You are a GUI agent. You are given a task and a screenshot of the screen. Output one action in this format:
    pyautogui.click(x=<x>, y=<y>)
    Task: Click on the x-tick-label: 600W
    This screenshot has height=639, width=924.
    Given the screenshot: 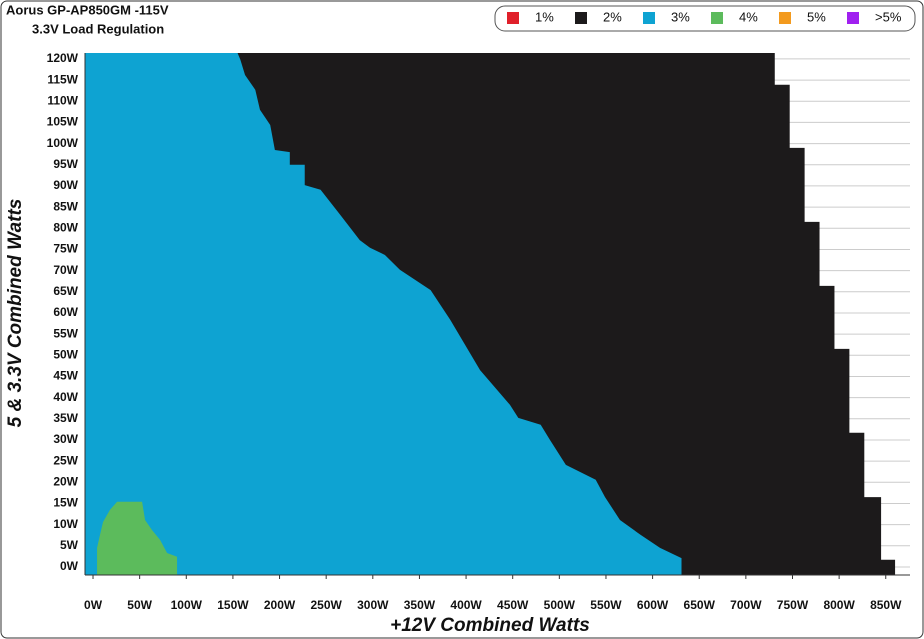 What is the action you would take?
    pyautogui.click(x=653, y=605)
    